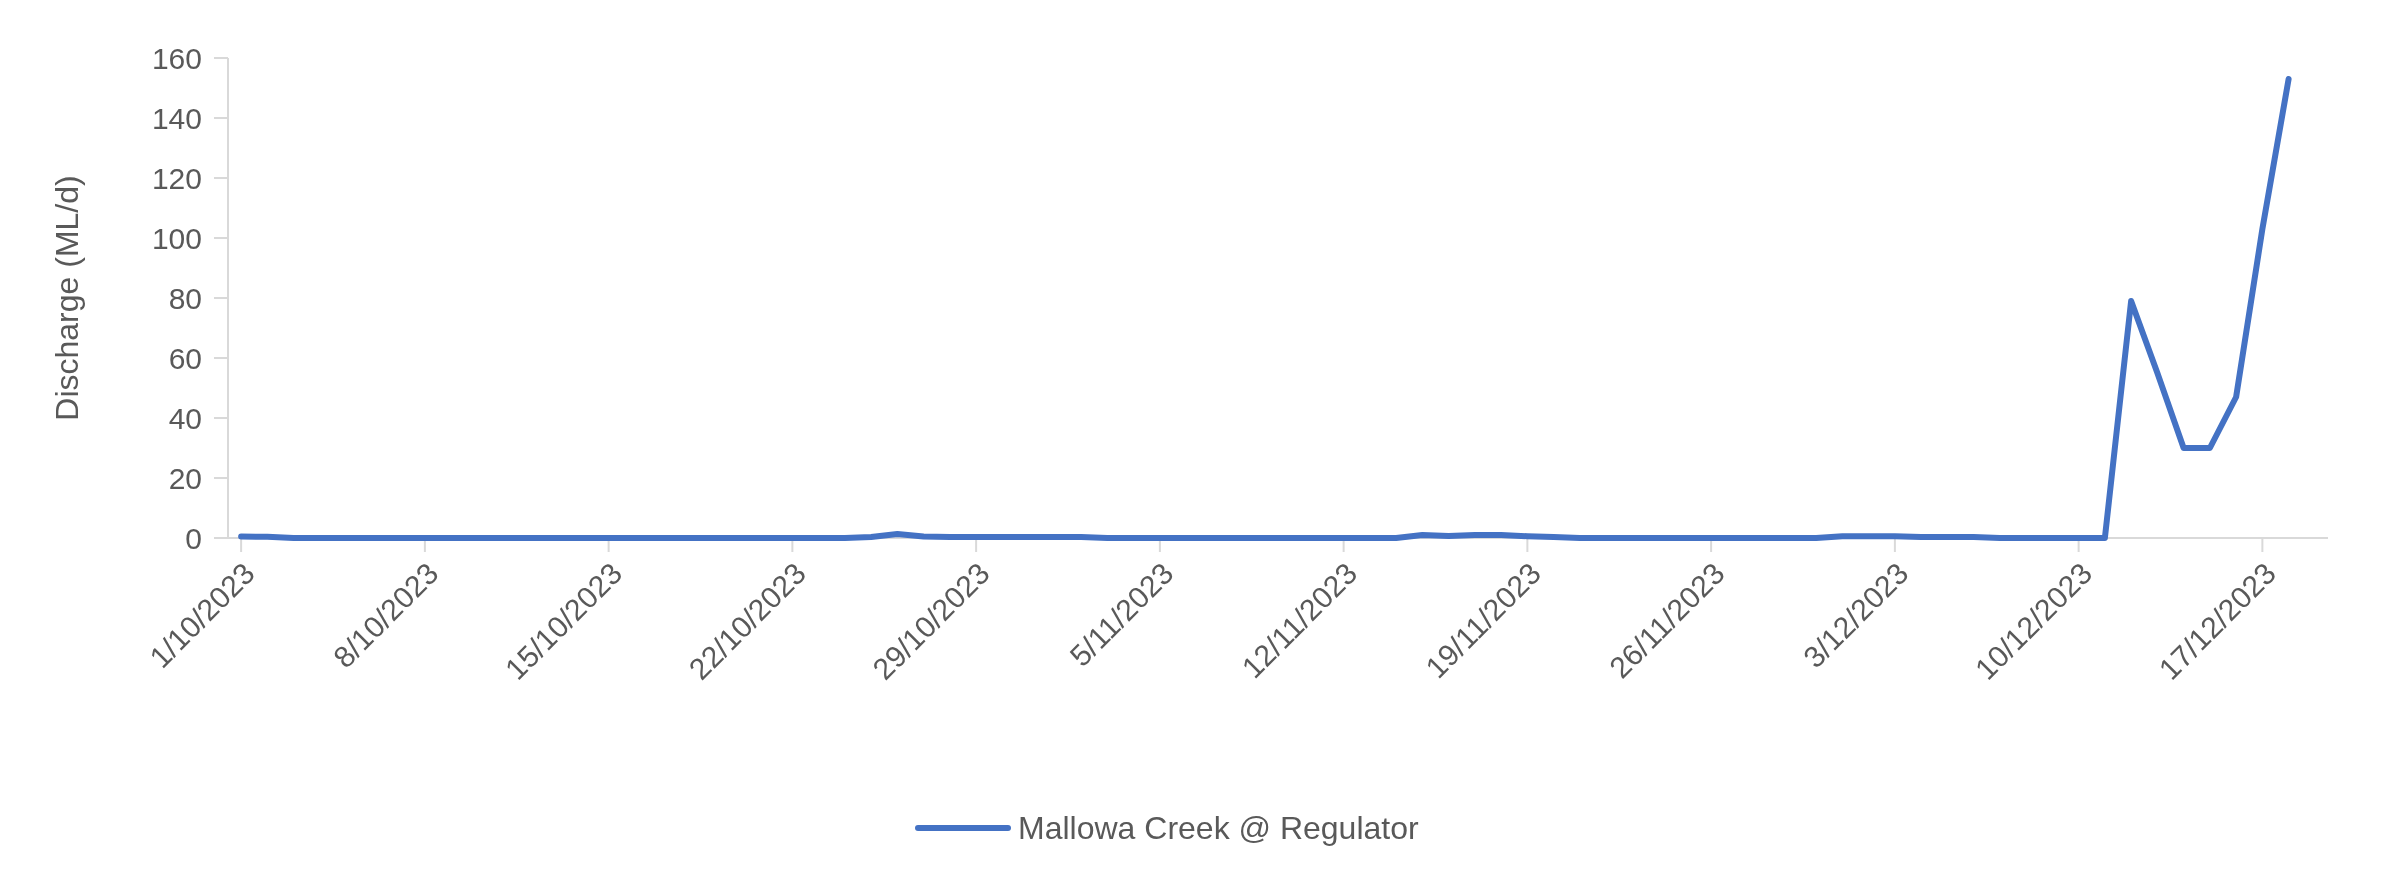  Describe the element at coordinates (1218, 828) in the screenshot. I see `legend-label: Mallowa Creek @ Regulator` at that location.